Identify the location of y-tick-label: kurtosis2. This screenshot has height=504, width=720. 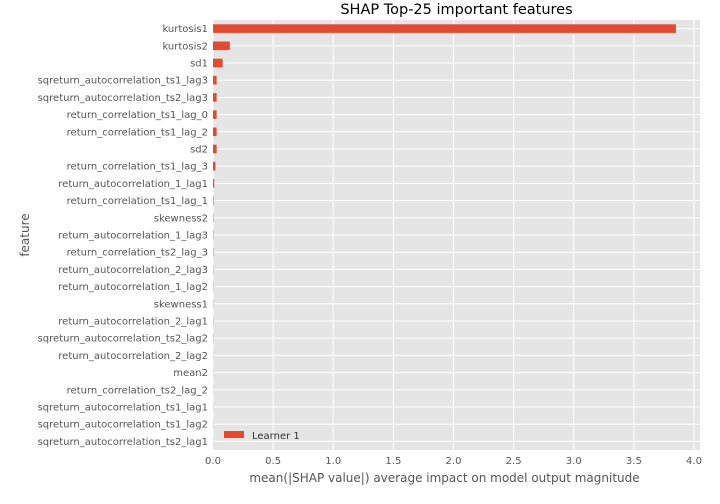
(185, 46).